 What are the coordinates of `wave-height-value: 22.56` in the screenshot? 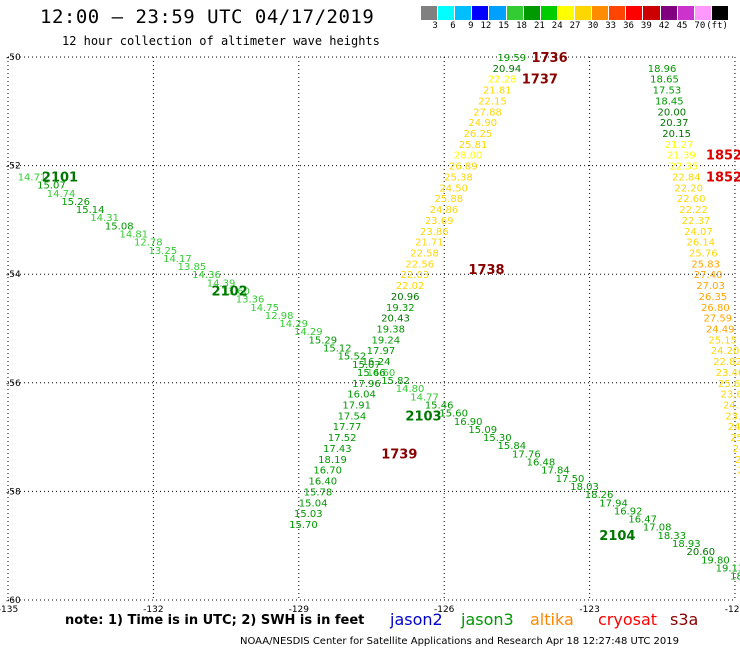 It's located at (419, 264).